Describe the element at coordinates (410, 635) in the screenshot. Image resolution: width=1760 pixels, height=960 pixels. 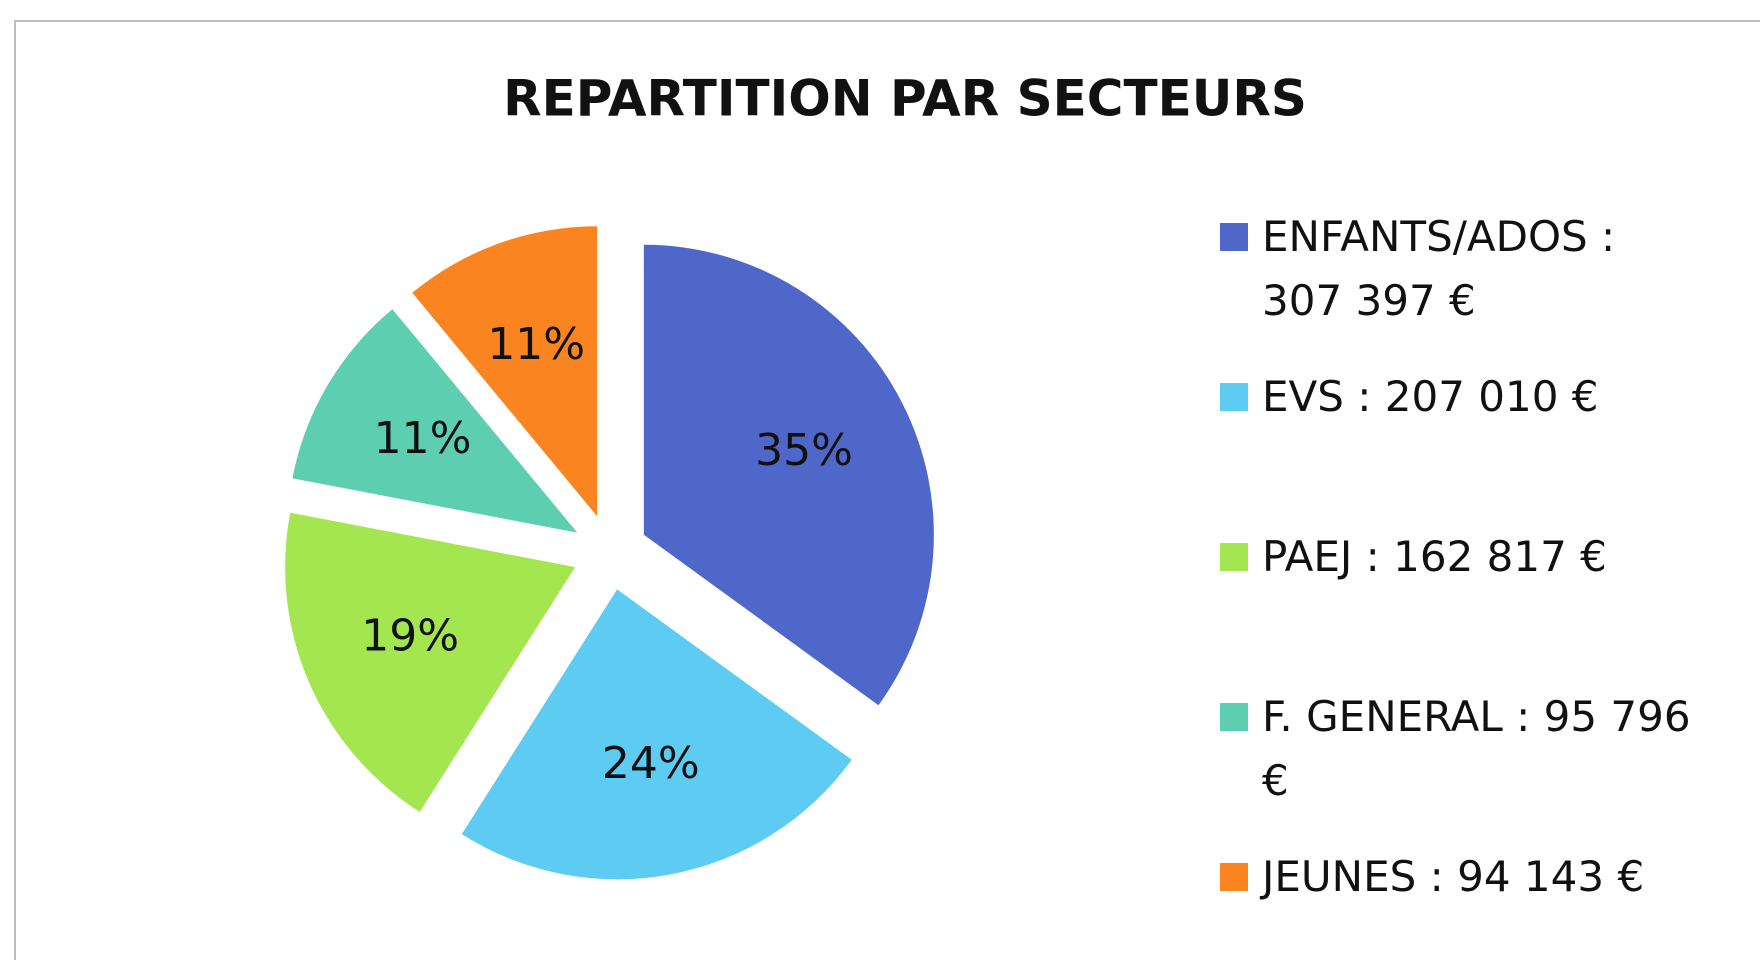
I see `data-label: 19%` at that location.